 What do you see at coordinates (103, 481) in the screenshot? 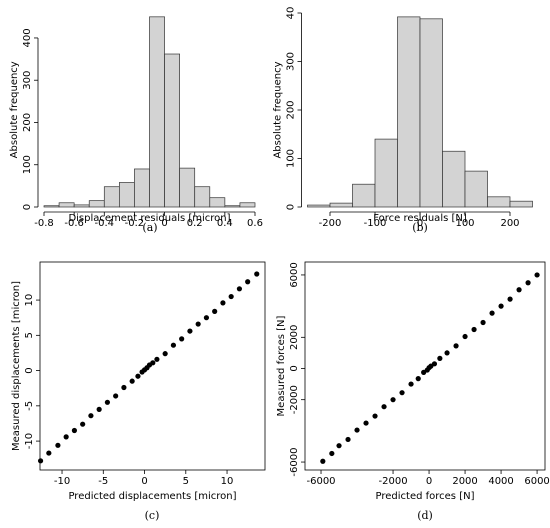
I see `x-tick-label: -5` at bounding box center [103, 481].